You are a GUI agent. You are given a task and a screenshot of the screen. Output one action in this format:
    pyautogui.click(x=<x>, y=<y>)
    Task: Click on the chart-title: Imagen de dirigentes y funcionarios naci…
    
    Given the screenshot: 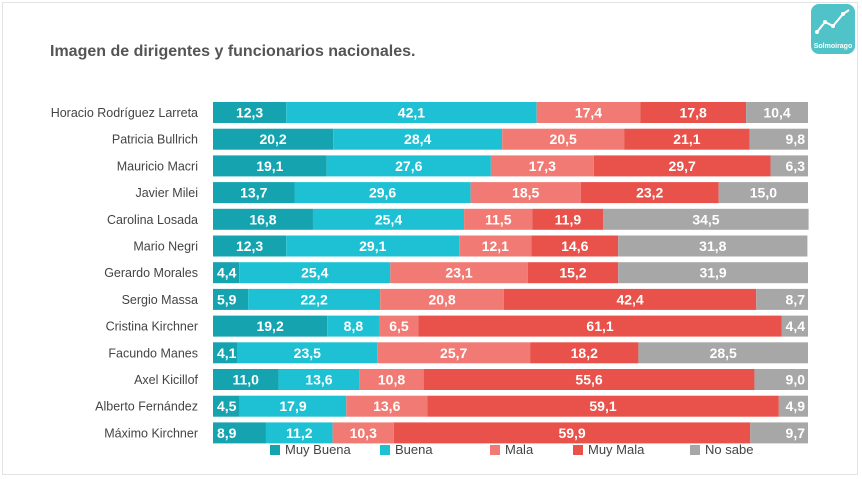 What is the action you would take?
    pyautogui.click(x=233, y=51)
    